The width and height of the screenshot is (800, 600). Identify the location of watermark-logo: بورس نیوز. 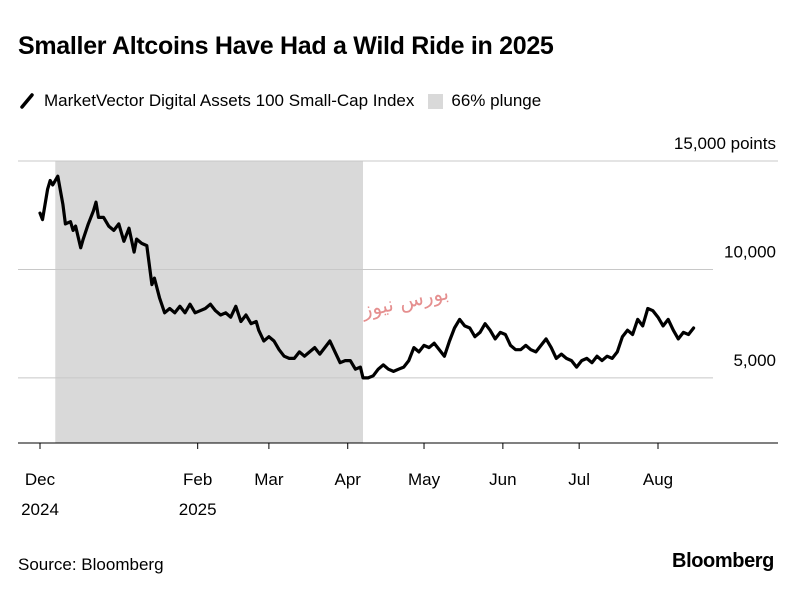
(405, 301).